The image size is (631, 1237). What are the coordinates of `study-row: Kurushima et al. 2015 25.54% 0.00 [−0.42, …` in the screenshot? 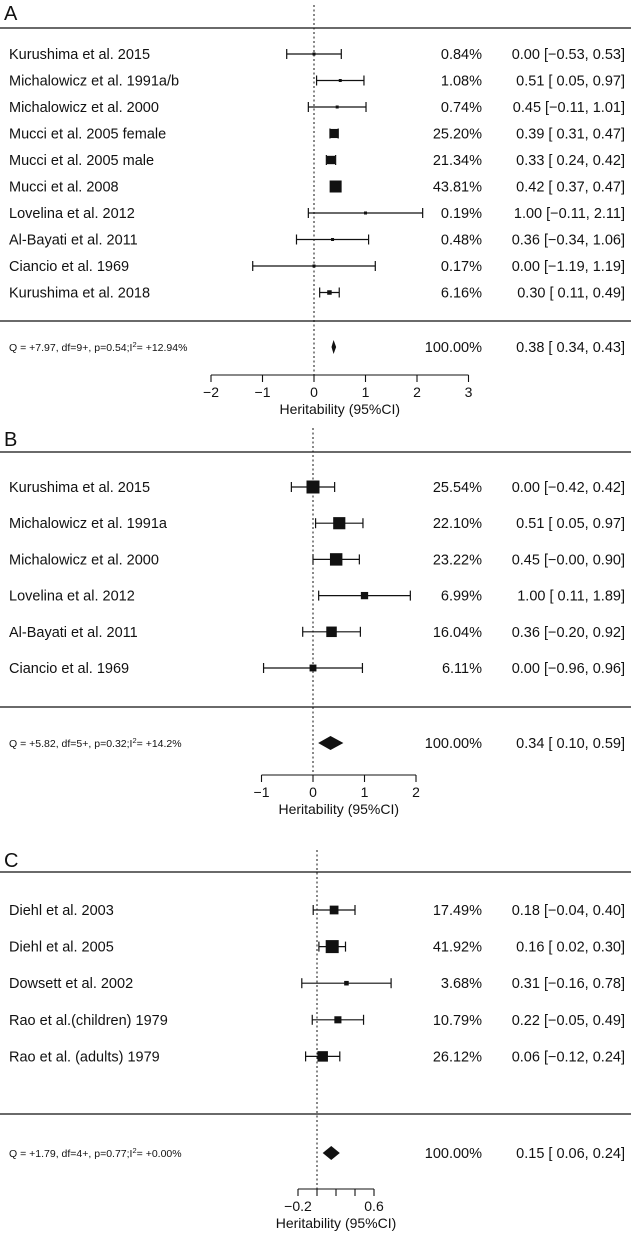 It's located at (317, 488).